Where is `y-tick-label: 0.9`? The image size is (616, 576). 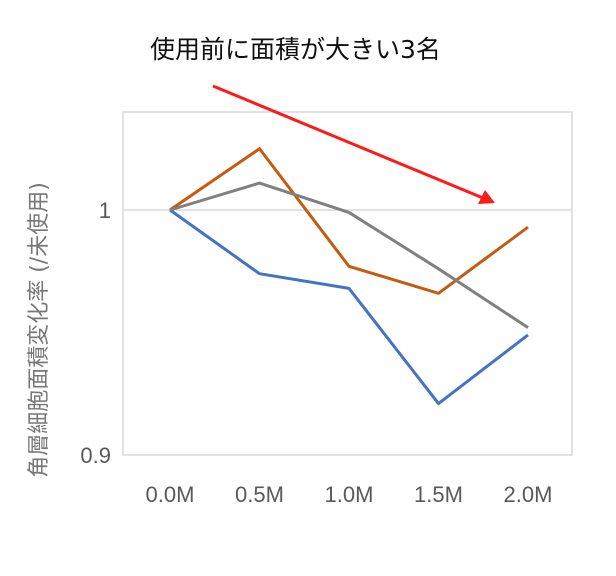 y-tick-label: 0.9 is located at coordinates (95, 455).